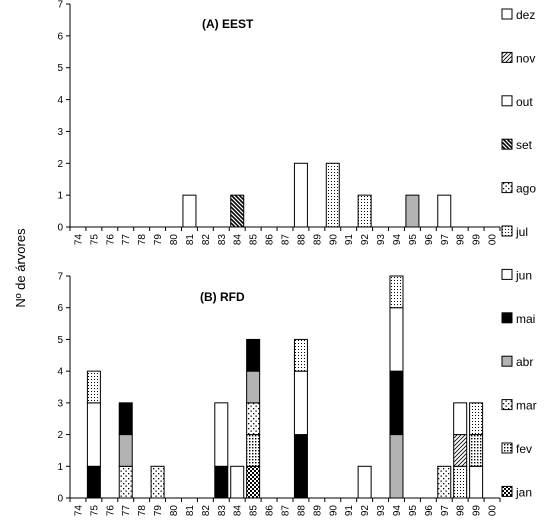 This screenshot has width=550, height=523. I want to click on bar-segment-97-mar, so click(444, 482).